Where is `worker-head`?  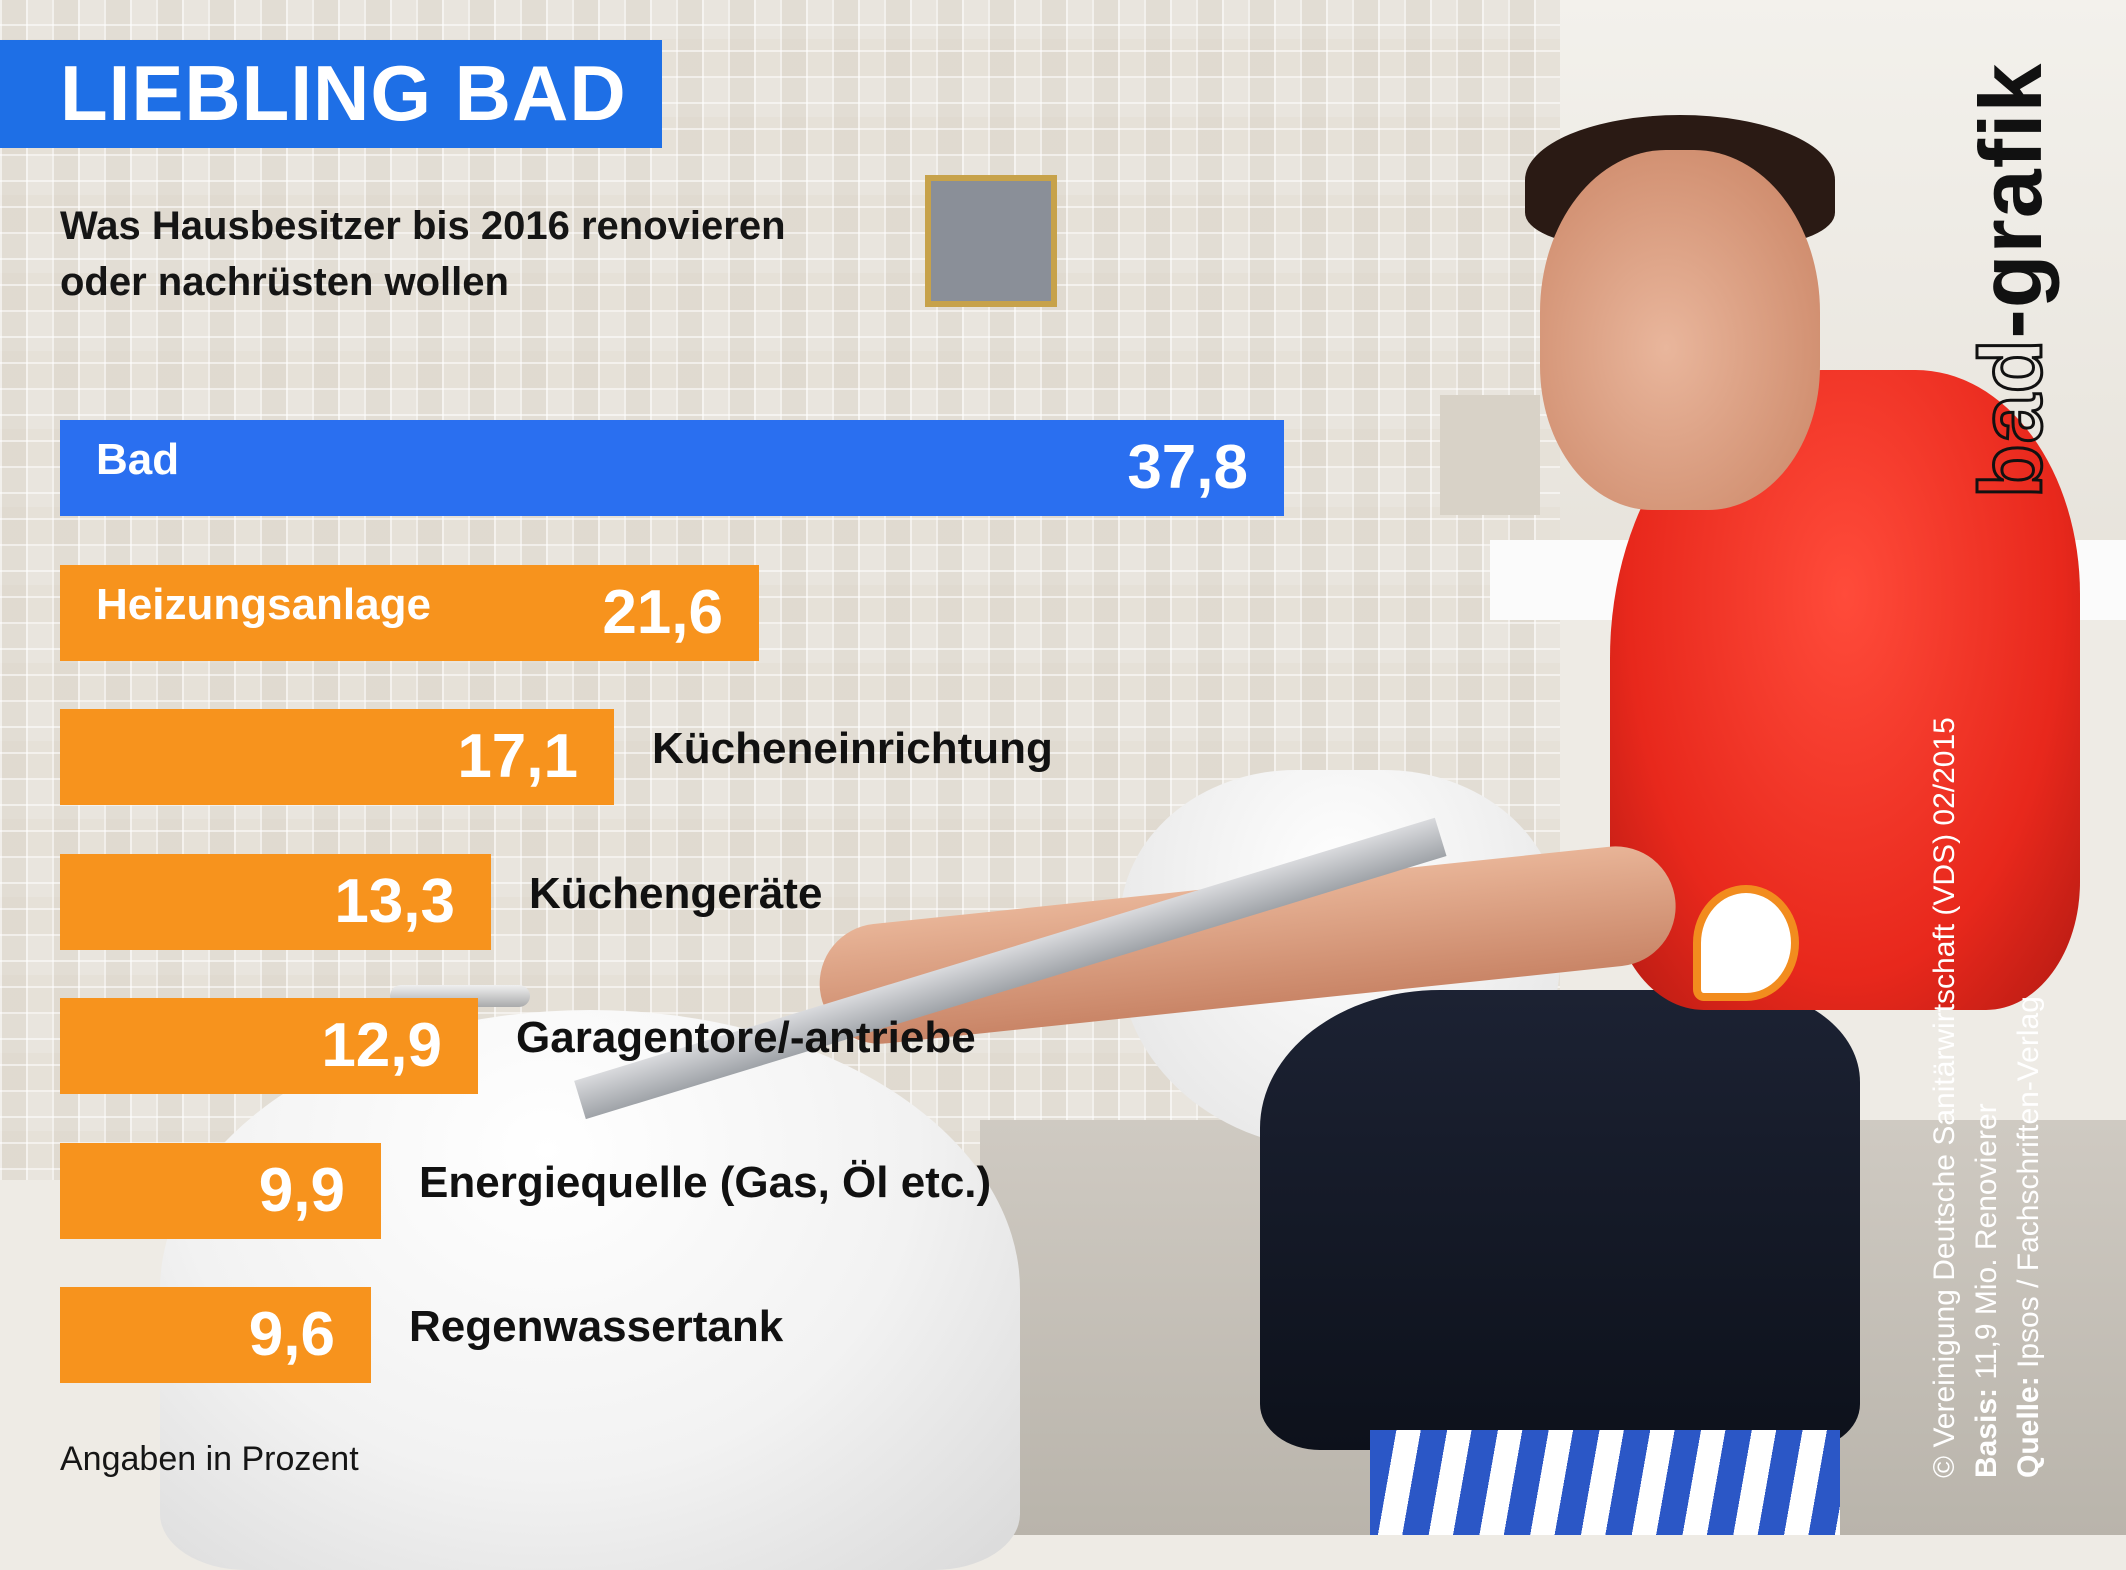 worker-head is located at coordinates (1680, 330).